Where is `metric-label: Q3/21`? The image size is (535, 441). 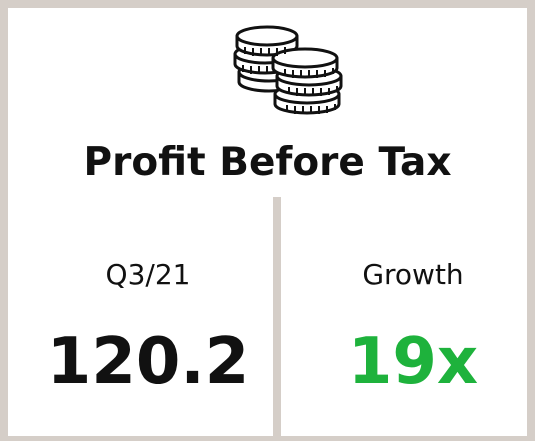 metric-label: Q3/21 is located at coordinates (148, 274).